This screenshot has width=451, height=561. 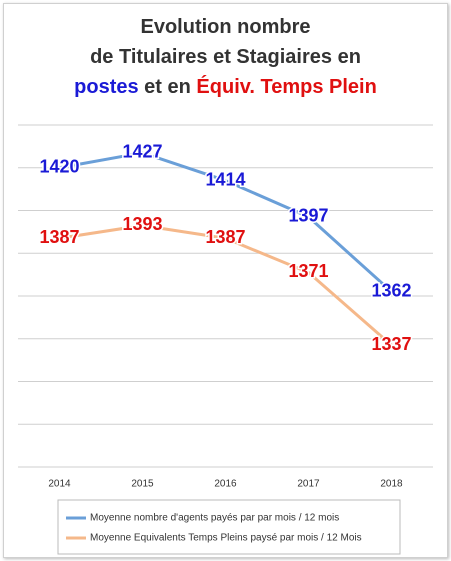 I want to click on x-tick-label: 2017, so click(x=308, y=484).